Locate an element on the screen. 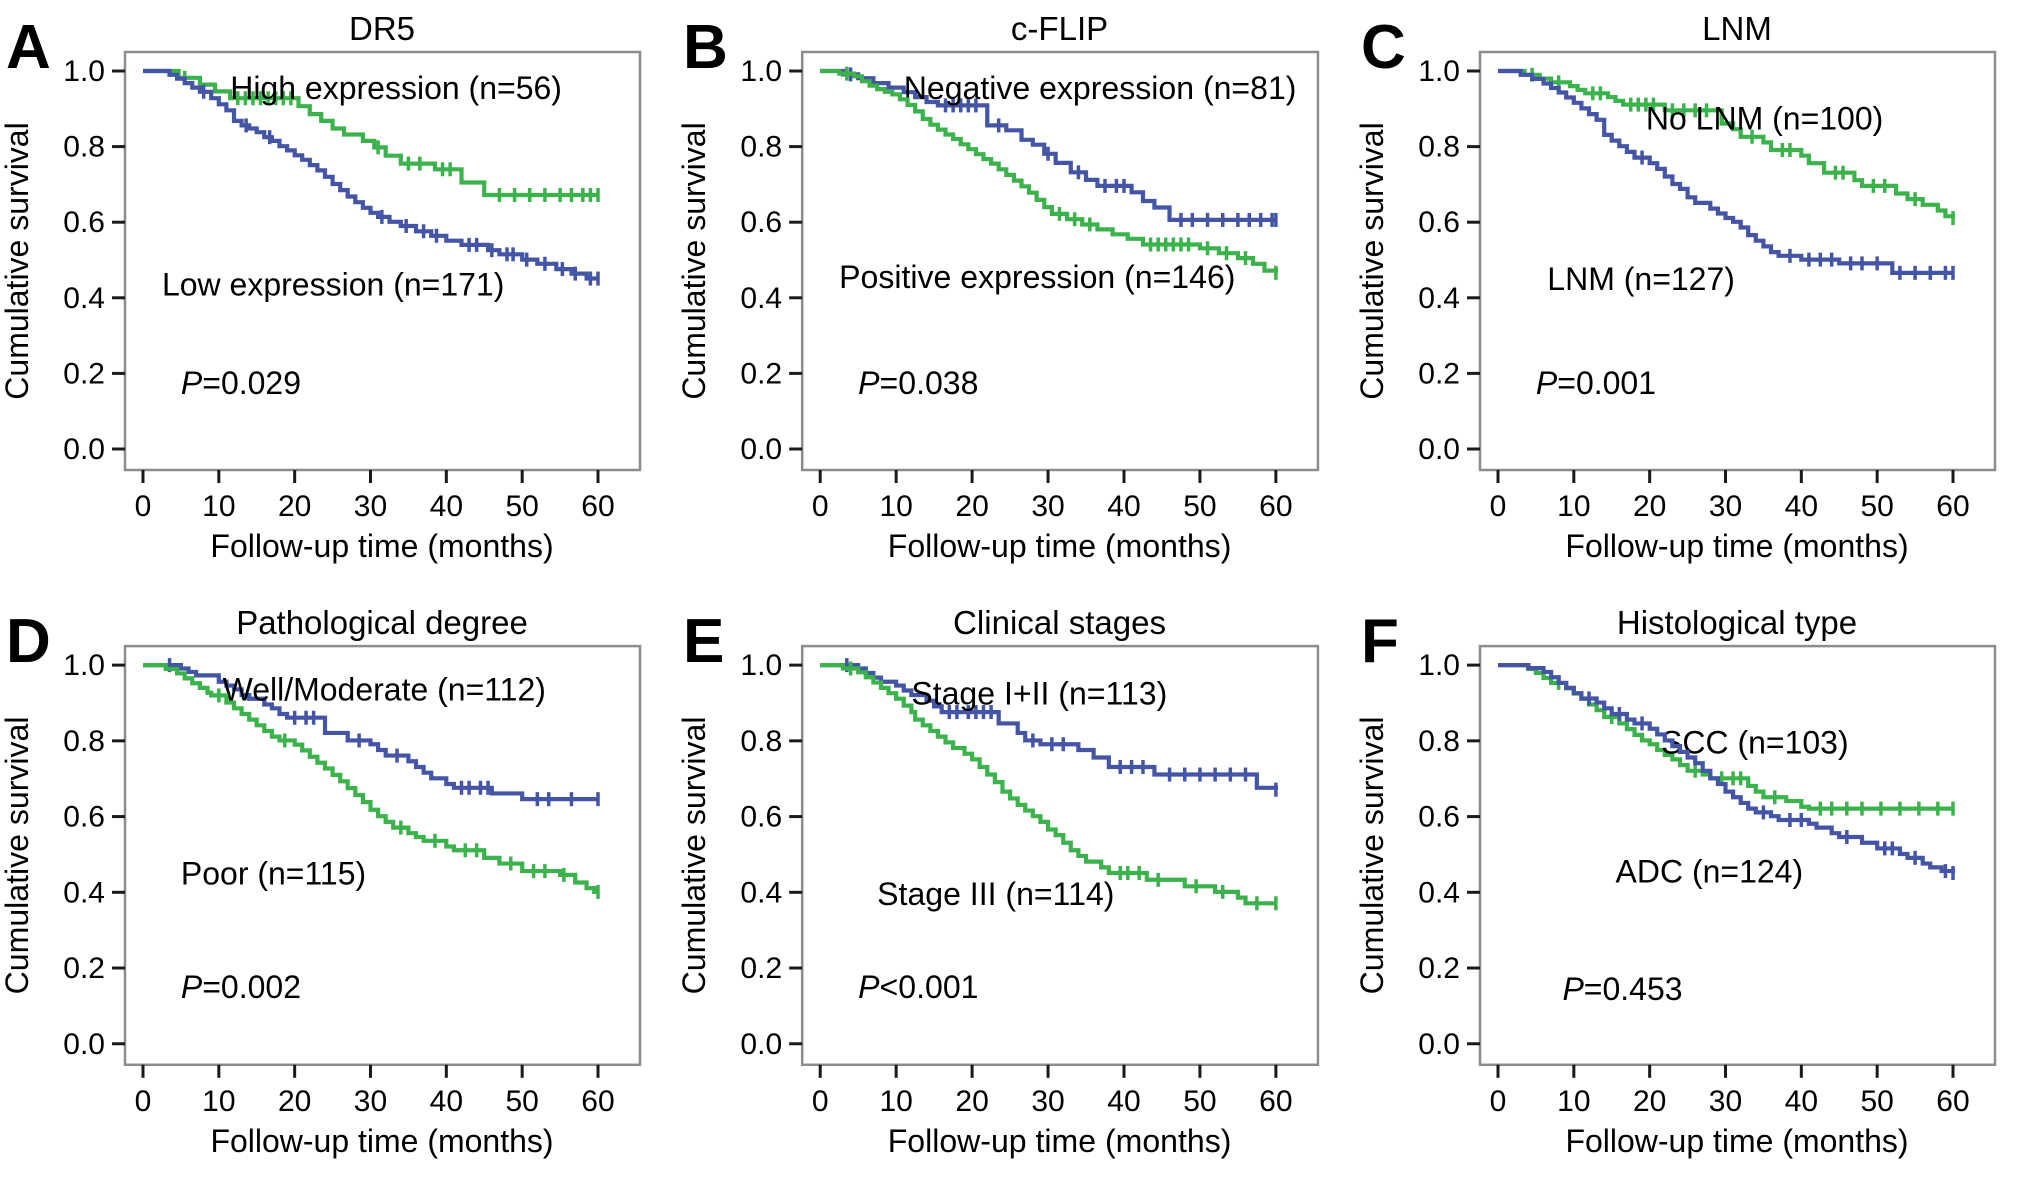 The height and width of the screenshot is (1189, 2032). p-value-number: <0.001 is located at coordinates (929, 987).